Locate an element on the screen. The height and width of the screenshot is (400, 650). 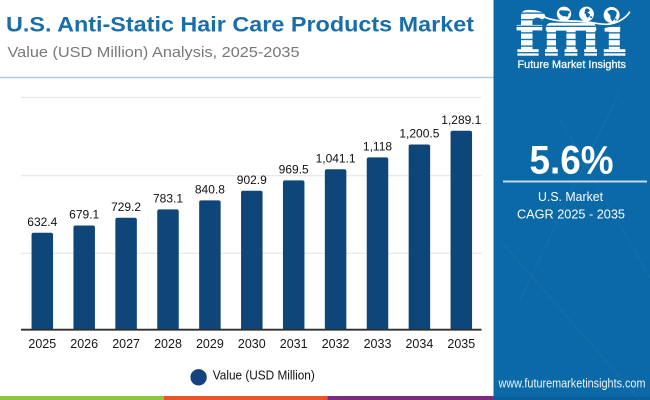
svg-text: 2033 is located at coordinates (378, 344).